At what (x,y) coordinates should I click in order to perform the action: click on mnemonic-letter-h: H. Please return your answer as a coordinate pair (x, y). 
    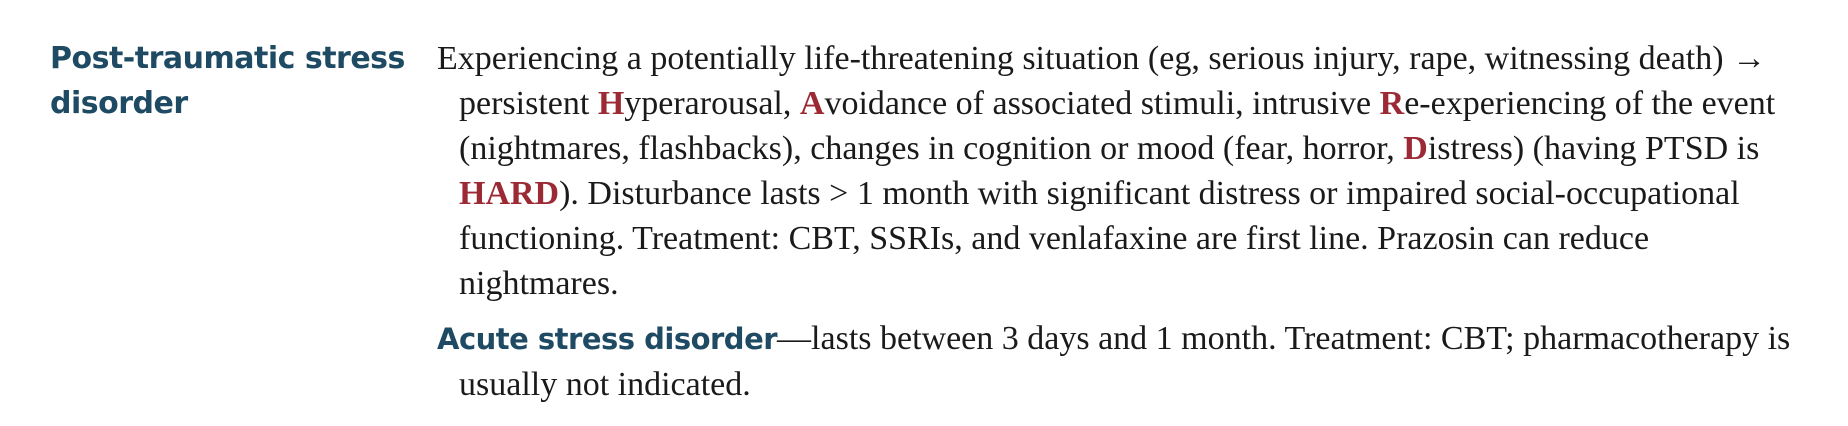
    Looking at the image, I should click on (611, 103).